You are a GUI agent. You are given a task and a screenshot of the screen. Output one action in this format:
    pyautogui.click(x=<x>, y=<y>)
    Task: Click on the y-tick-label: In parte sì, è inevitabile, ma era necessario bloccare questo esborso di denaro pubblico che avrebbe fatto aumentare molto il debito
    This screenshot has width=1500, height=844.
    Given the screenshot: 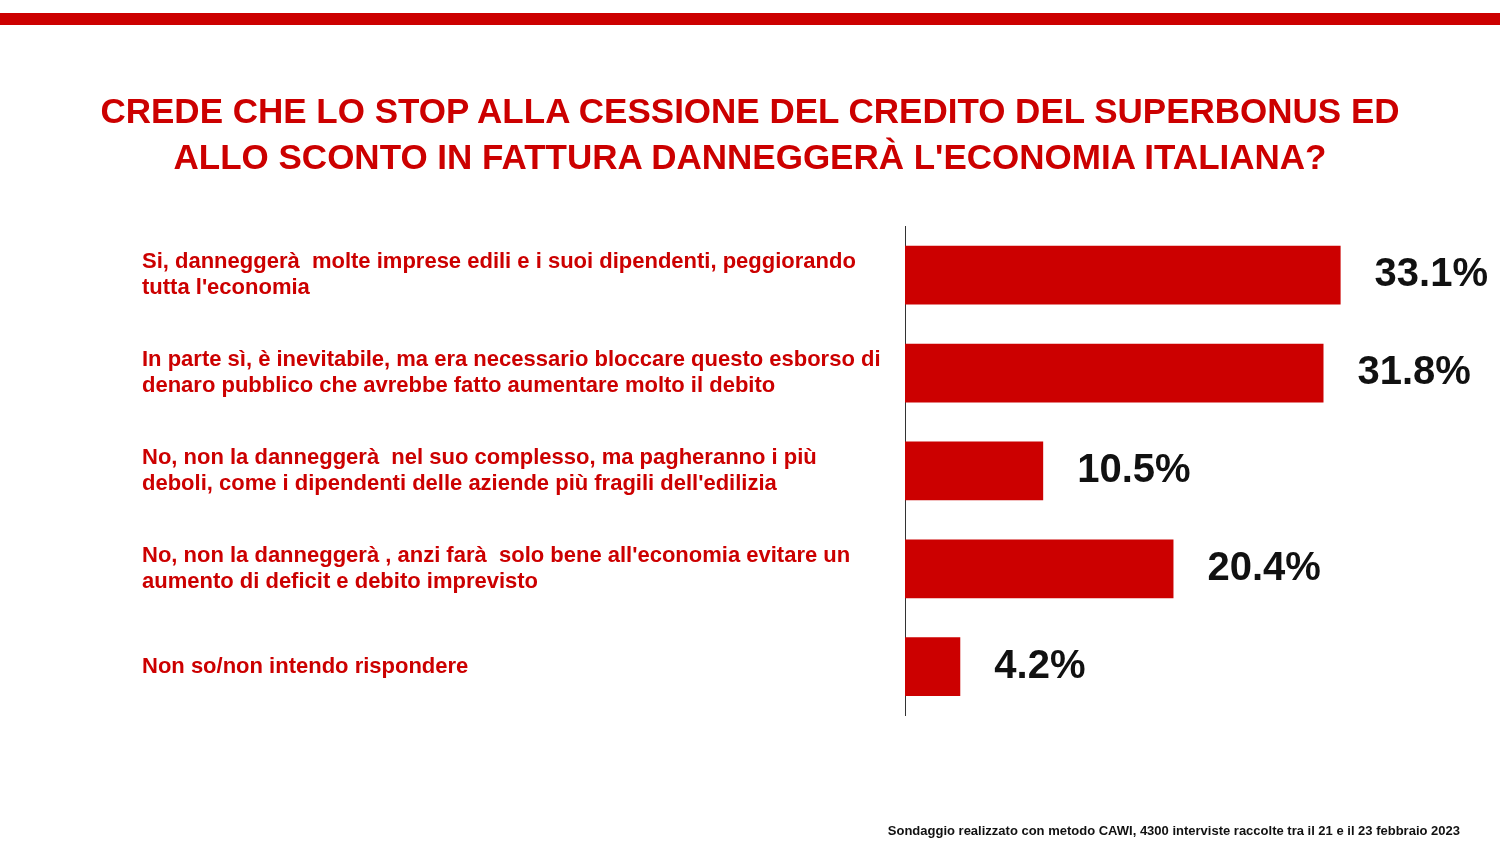 What is the action you would take?
    pyautogui.click(x=511, y=371)
    